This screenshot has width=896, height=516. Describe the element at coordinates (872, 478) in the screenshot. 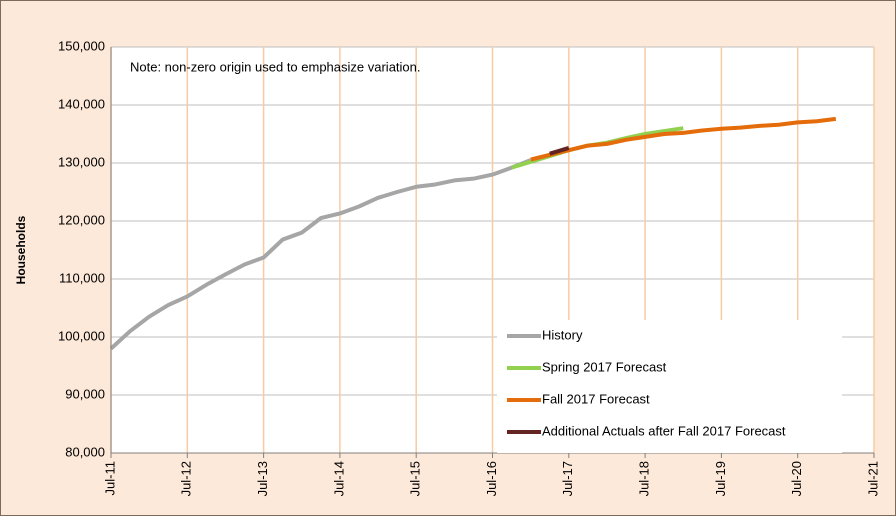

I see `x-tick-label: Jul-21` at that location.